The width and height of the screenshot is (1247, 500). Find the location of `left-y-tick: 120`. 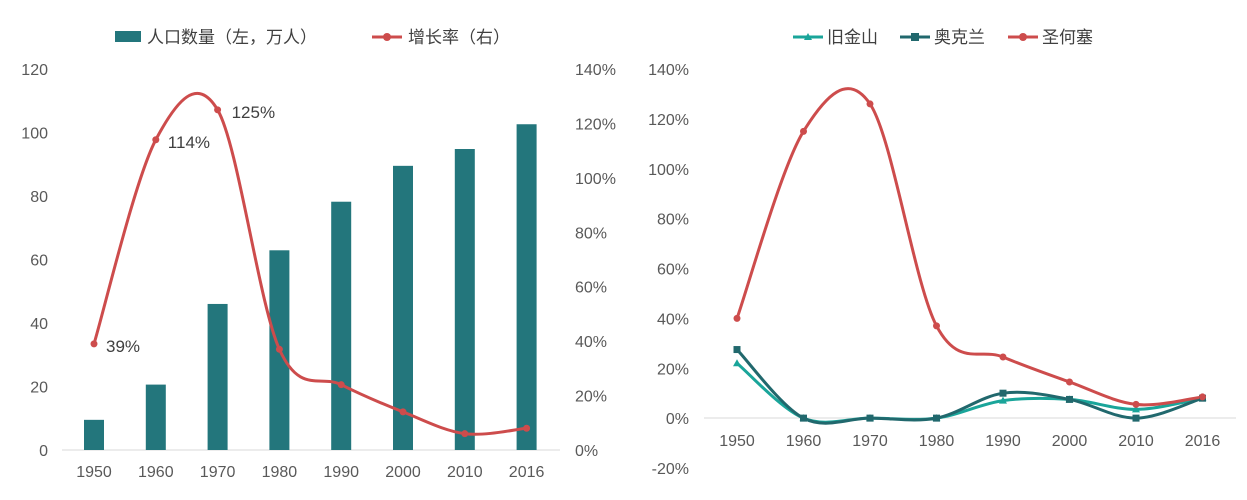

left-y-tick: 120 is located at coordinates (34, 70).